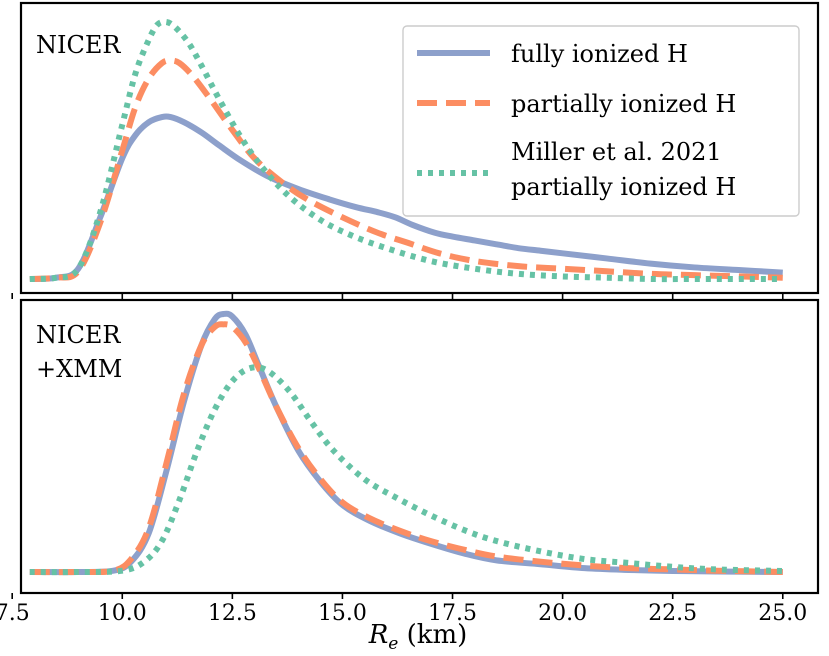 The height and width of the screenshot is (656, 829). Describe the element at coordinates (232, 613) in the screenshot. I see `x-tick-label: 12.5` at that location.